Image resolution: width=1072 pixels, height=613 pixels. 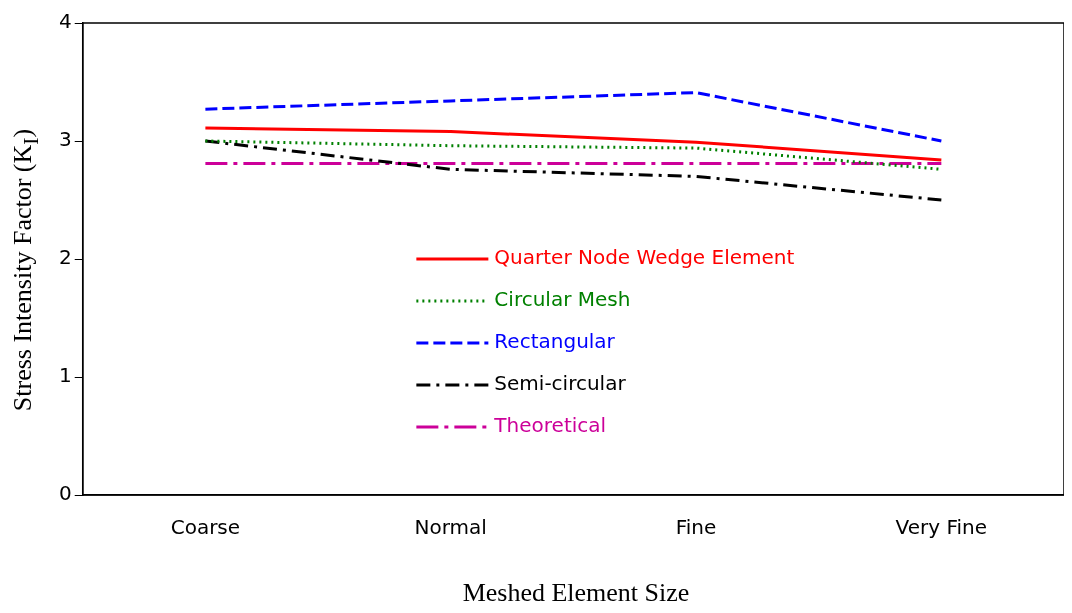 What do you see at coordinates (576, 593) in the screenshot?
I see `x-axis-title: Meshed Element Size` at bounding box center [576, 593].